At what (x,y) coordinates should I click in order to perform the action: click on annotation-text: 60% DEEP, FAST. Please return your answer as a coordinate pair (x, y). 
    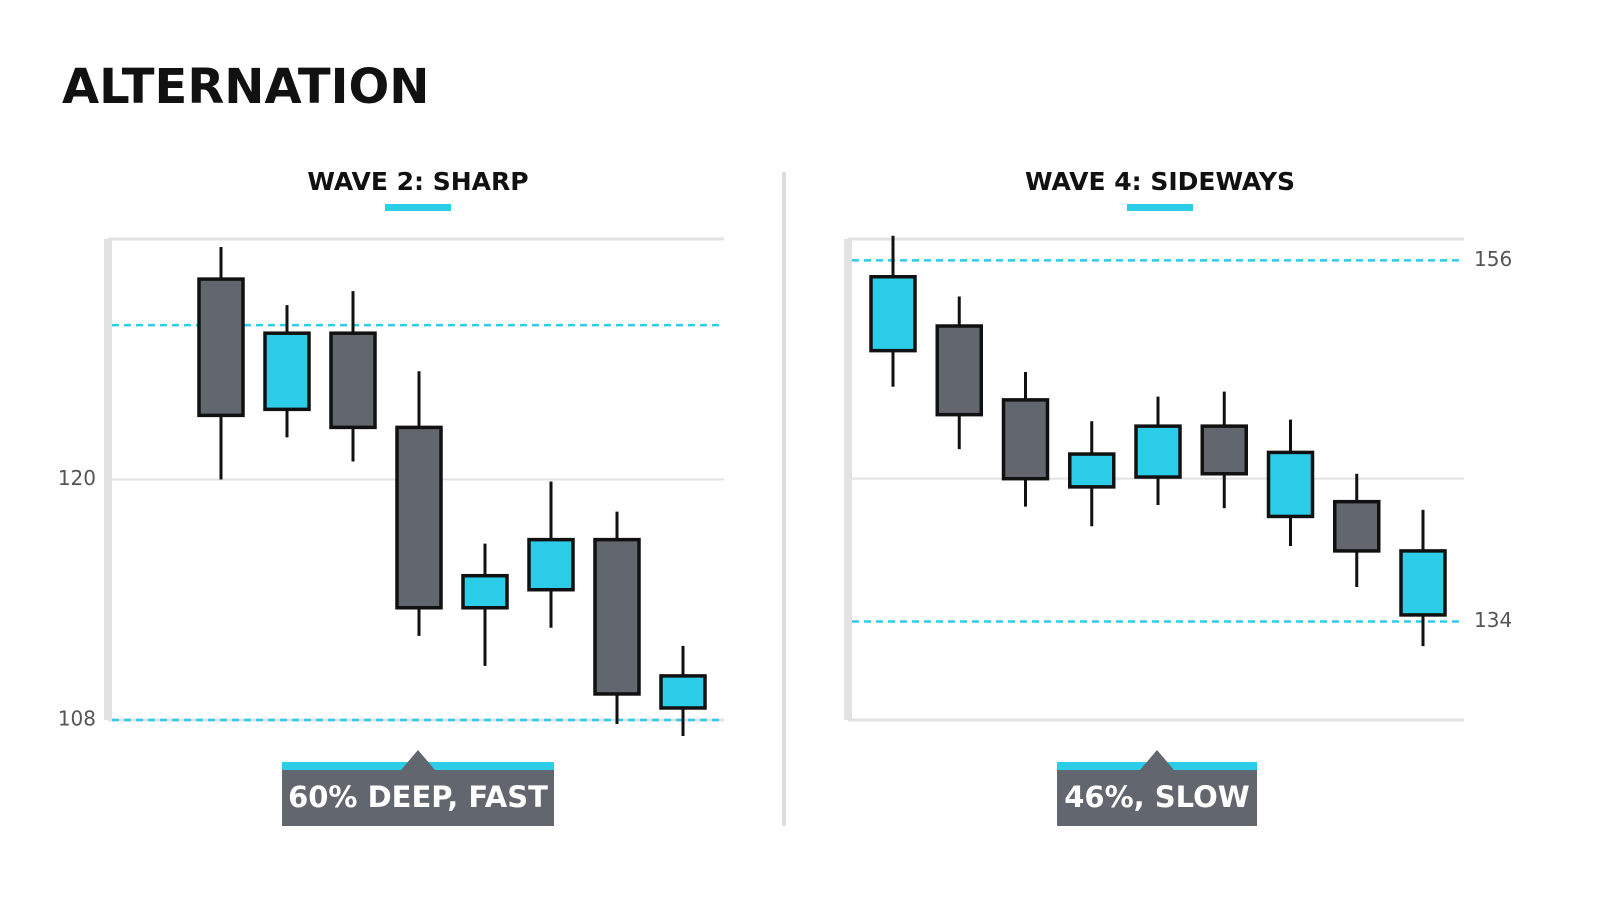
    Looking at the image, I should click on (418, 797).